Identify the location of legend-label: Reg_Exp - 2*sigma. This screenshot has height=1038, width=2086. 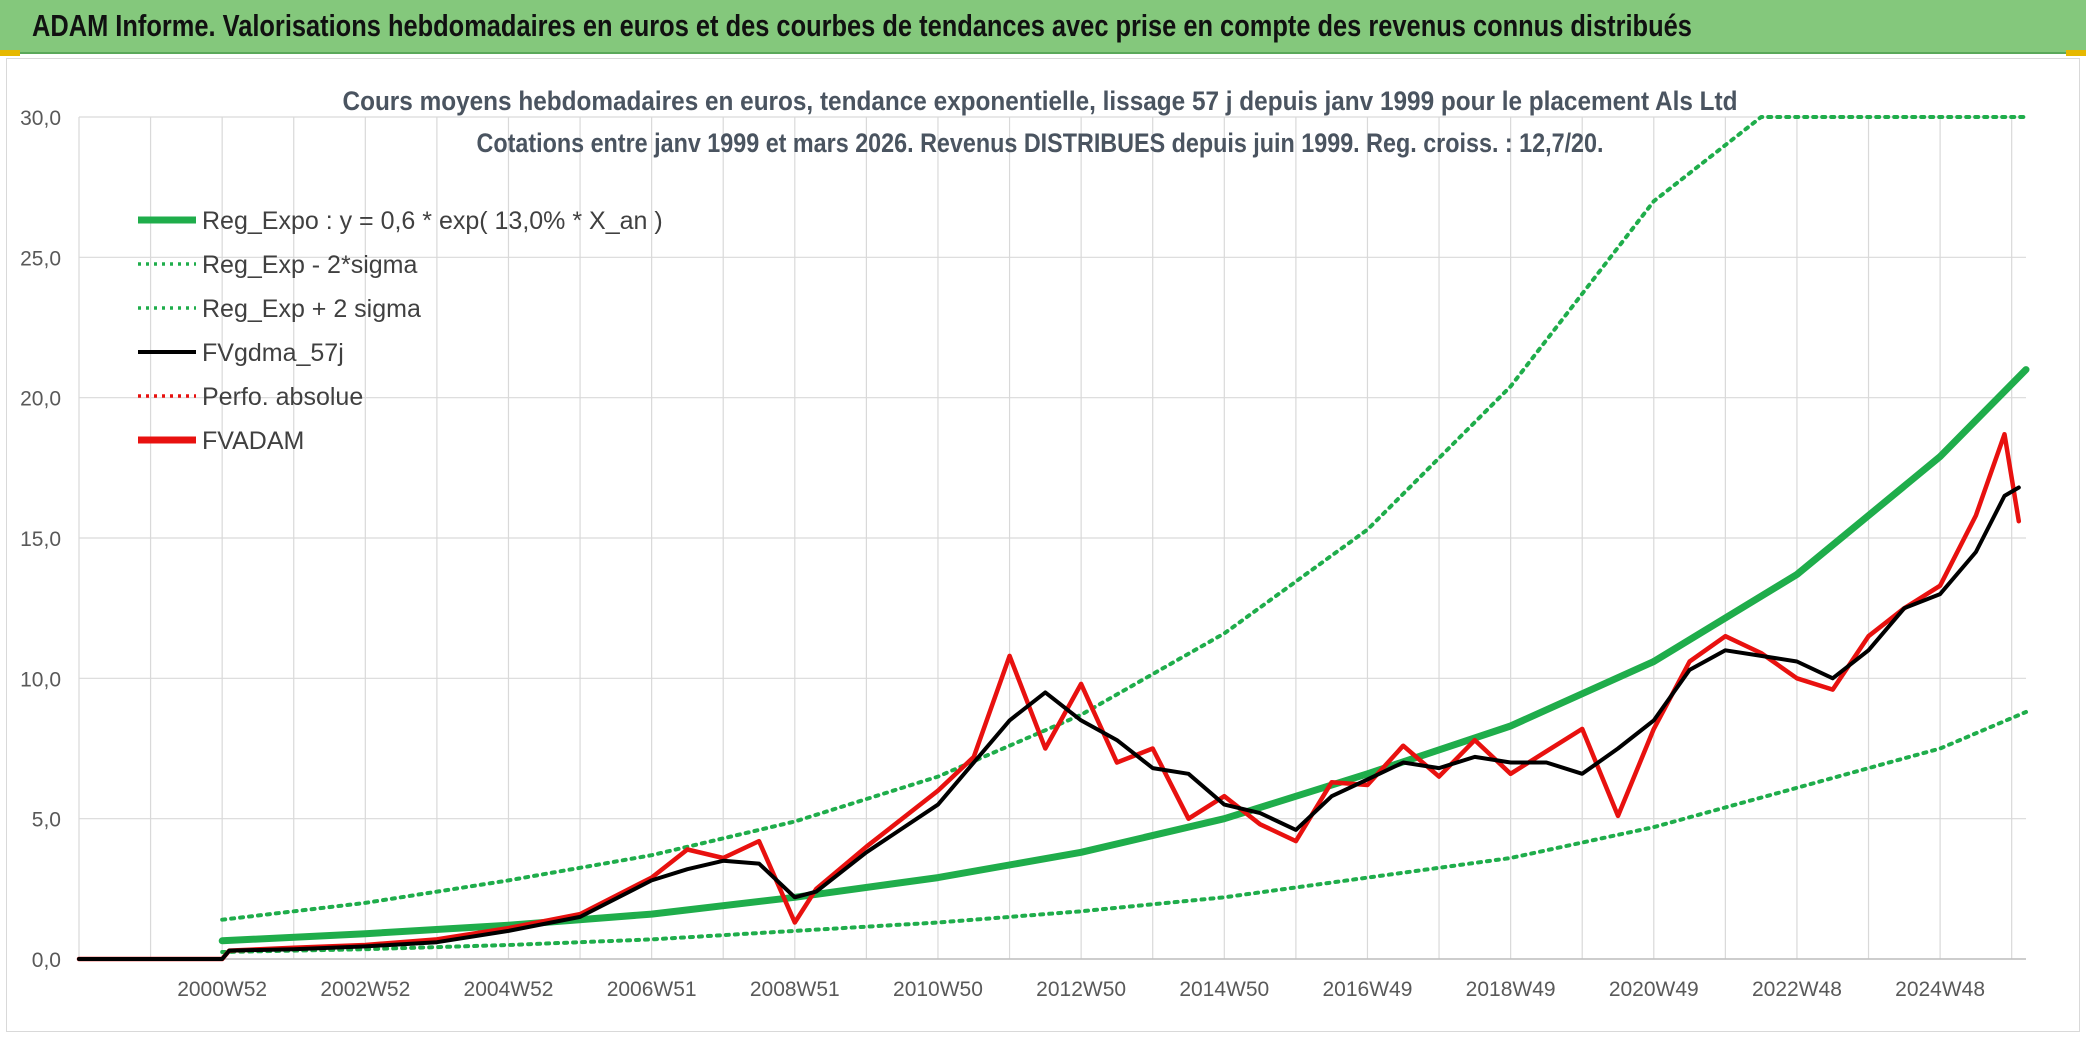
(309, 265).